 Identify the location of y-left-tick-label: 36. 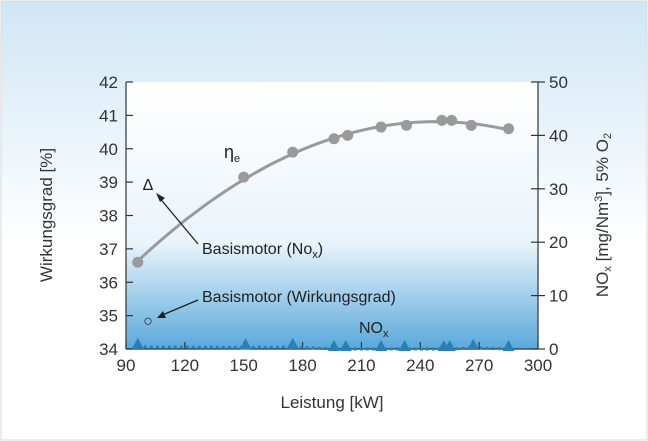
(108, 282).